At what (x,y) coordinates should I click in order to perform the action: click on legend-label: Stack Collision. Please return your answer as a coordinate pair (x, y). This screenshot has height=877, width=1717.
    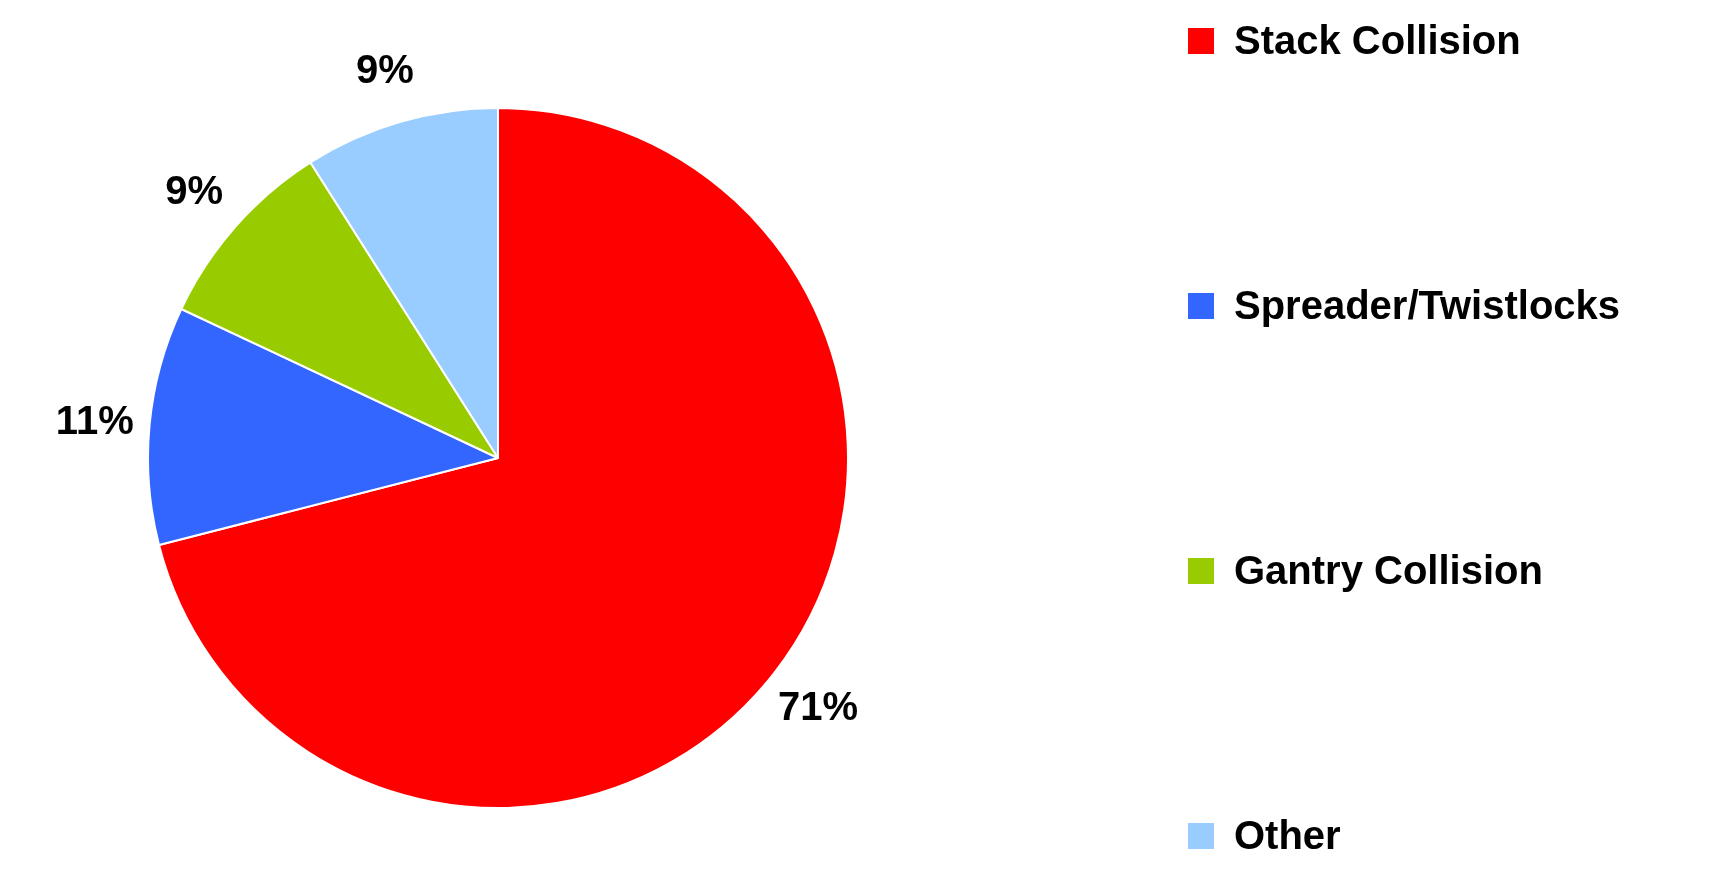
    Looking at the image, I should click on (1377, 40).